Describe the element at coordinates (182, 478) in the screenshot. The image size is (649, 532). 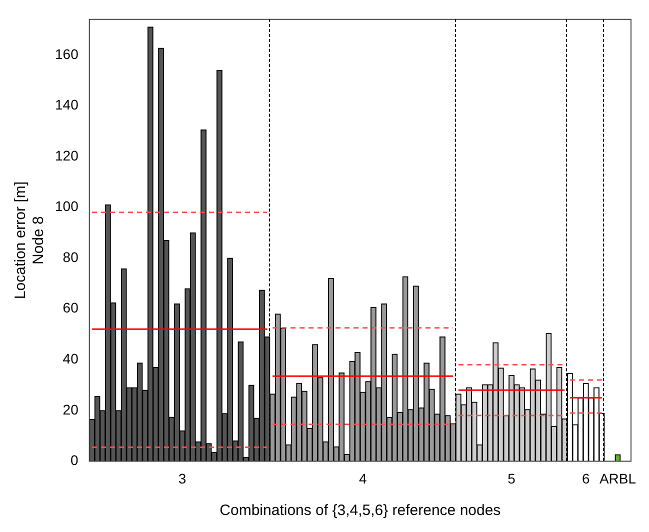
I see `x-tick-label: 3` at that location.